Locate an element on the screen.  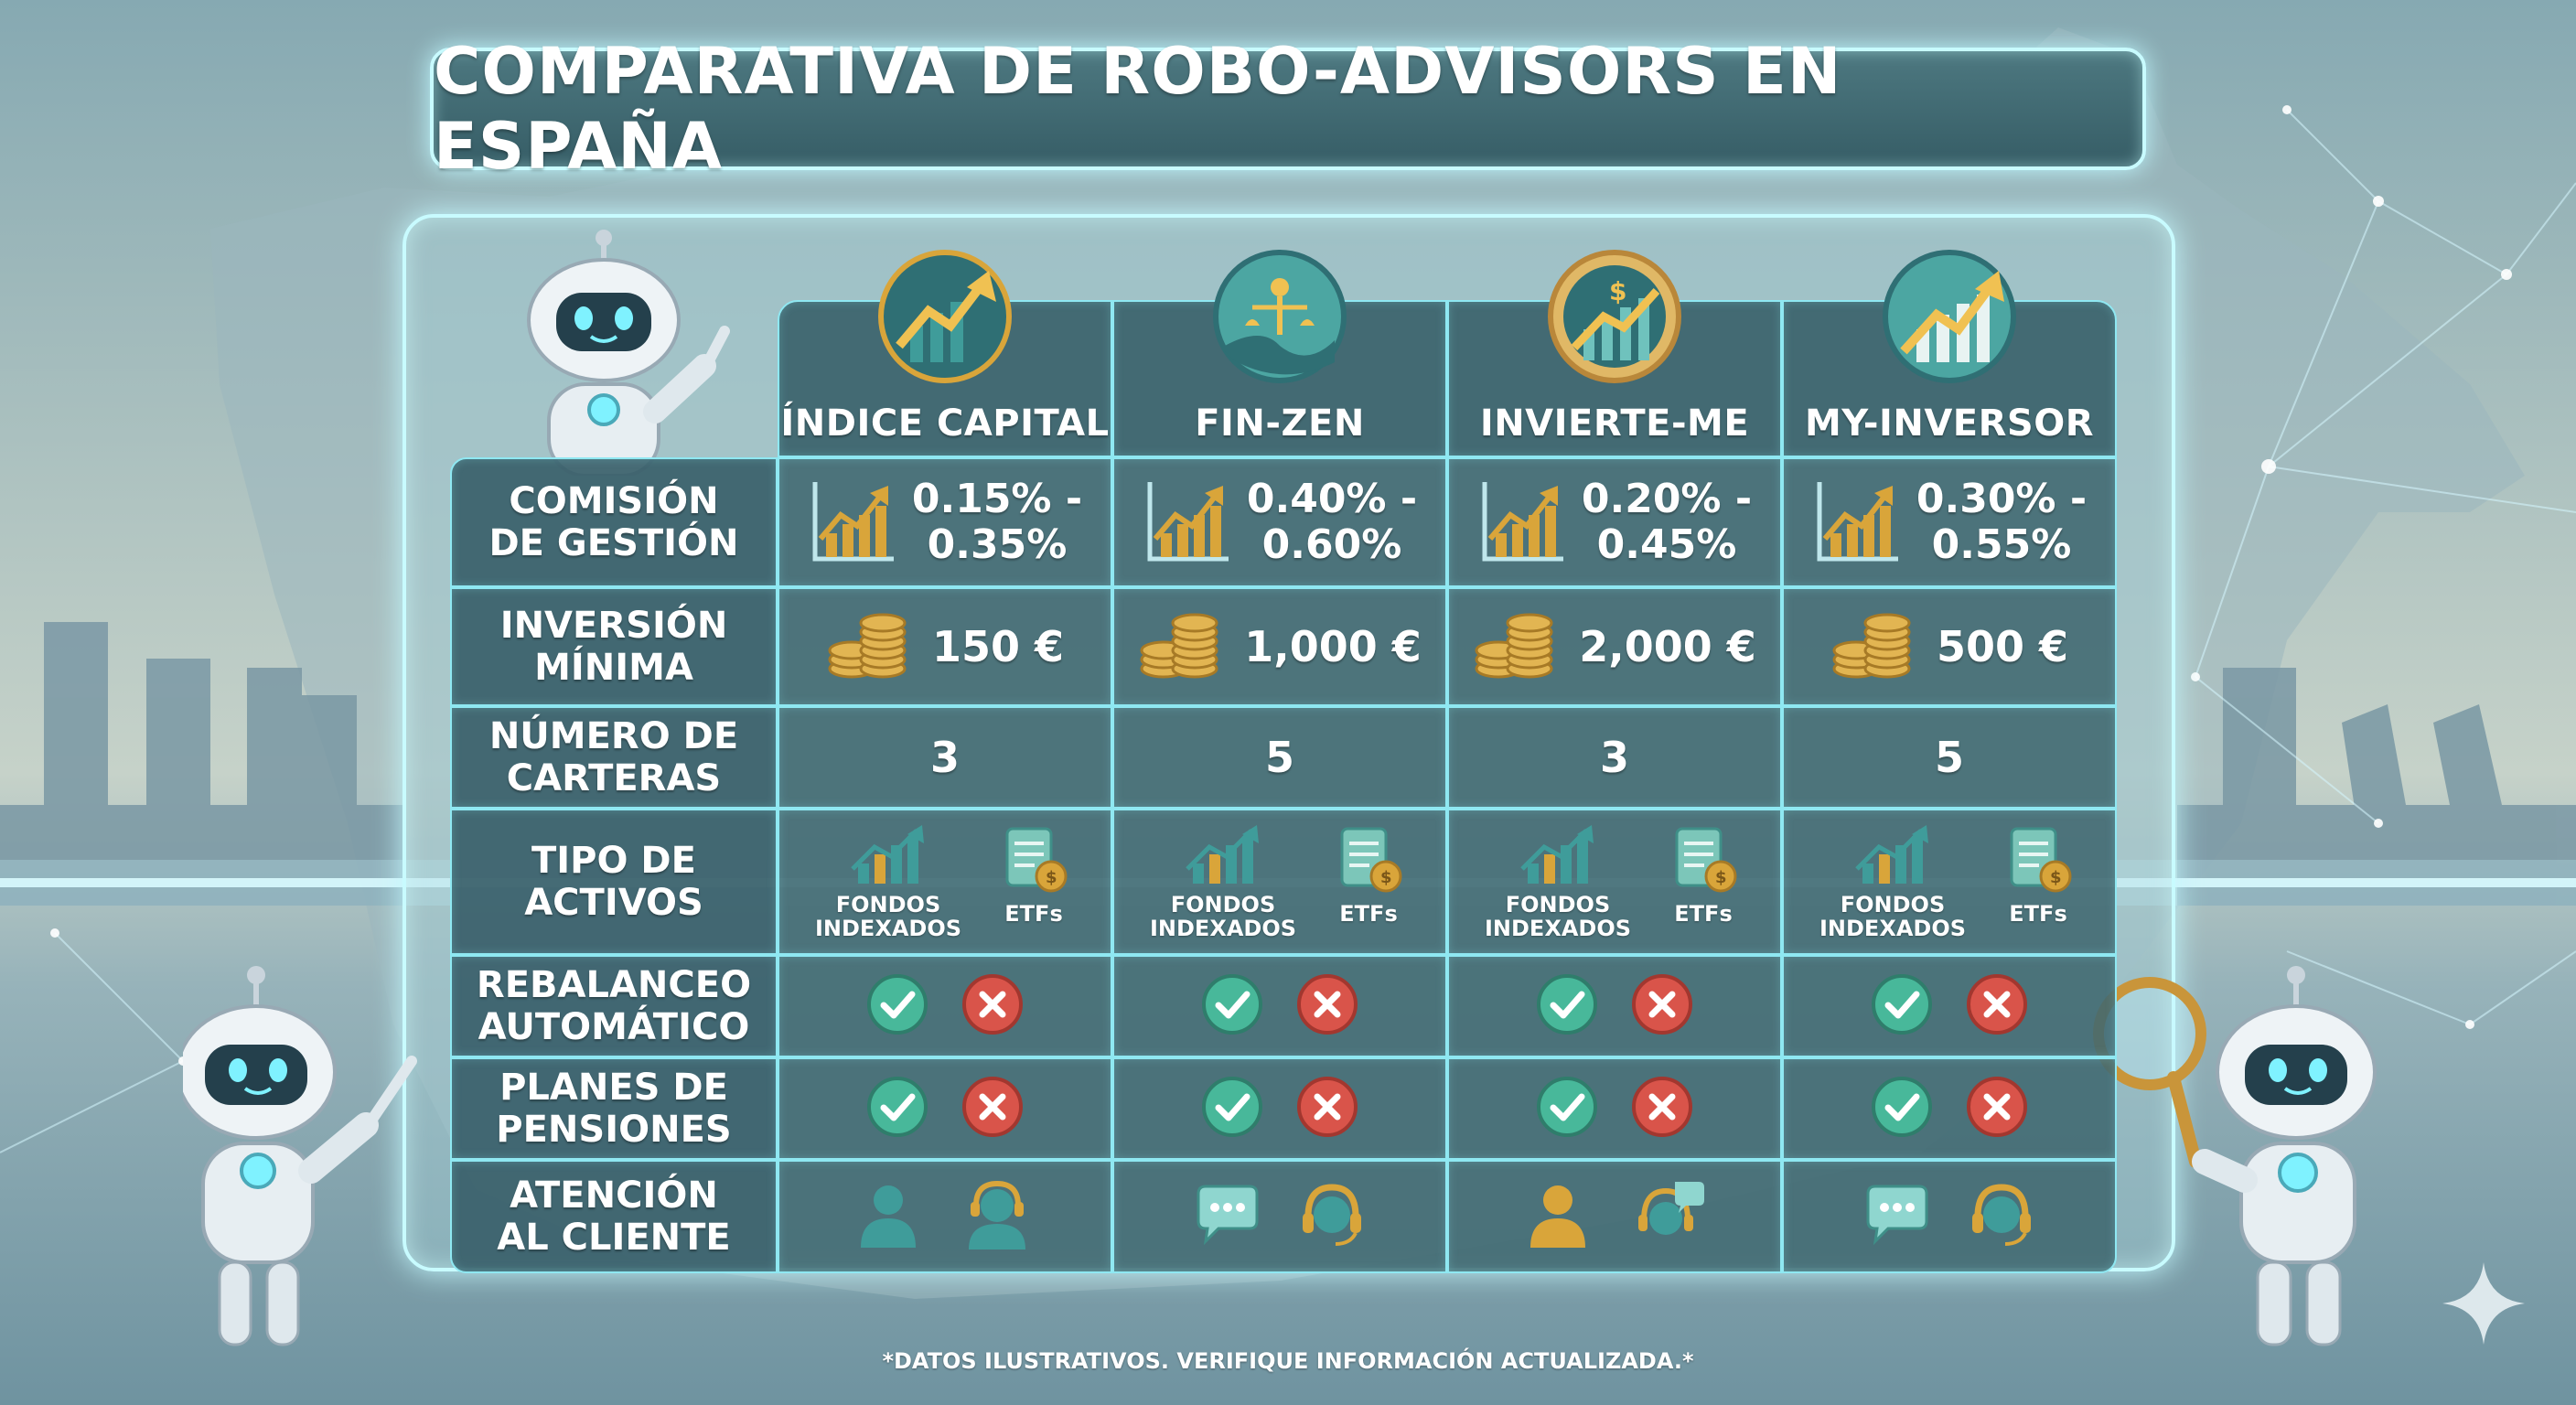
title-banner: COMPARATIVA DE ROBO-ADVISORS EN ESPAÑA is located at coordinates (1288, 109).